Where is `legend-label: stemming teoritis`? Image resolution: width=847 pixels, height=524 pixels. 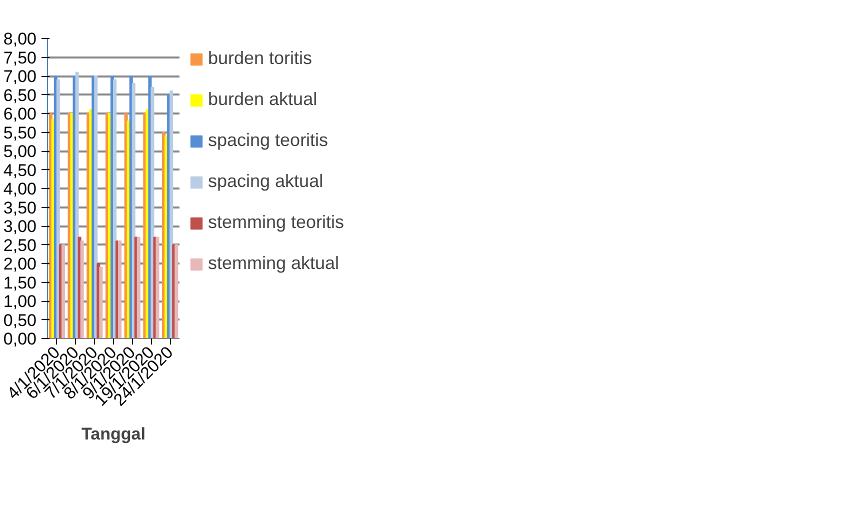 legend-label: stemming teoritis is located at coordinates (276, 222).